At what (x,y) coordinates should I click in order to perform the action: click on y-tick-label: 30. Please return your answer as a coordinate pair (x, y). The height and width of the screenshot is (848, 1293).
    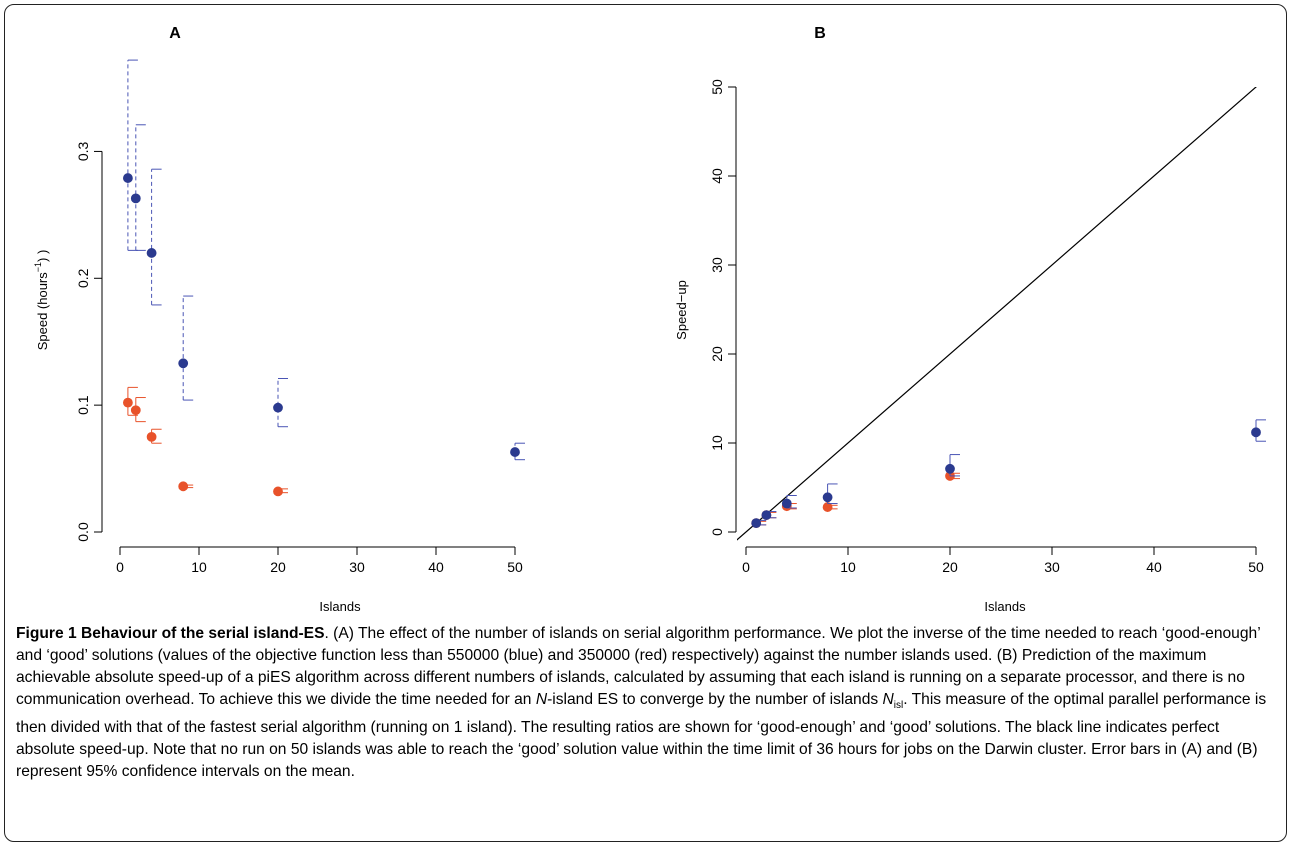
    Looking at the image, I should click on (717, 265).